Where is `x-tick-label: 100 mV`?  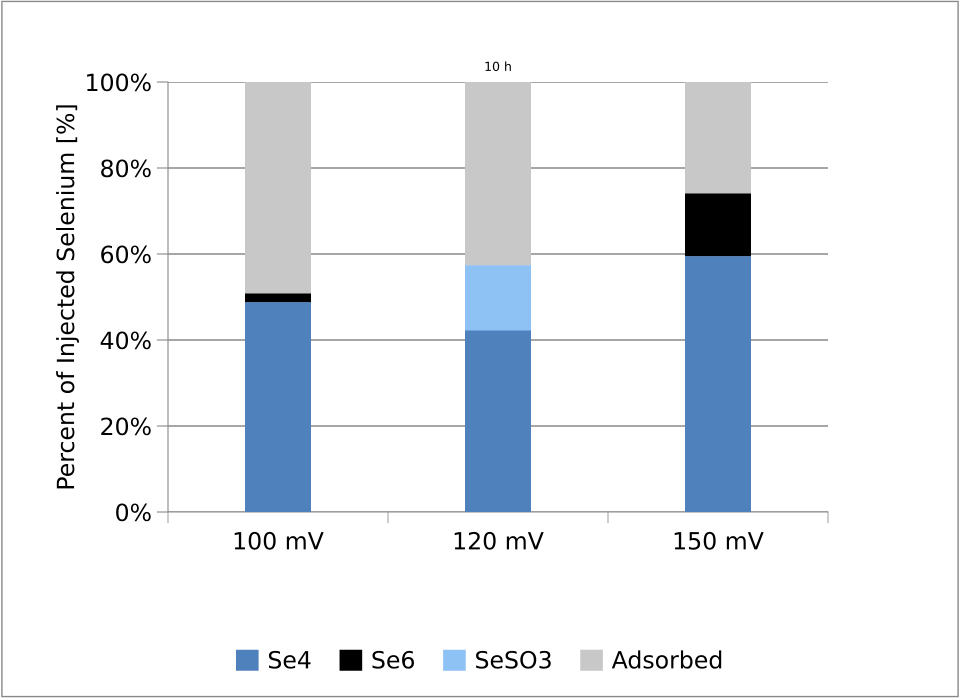 x-tick-label: 100 mV is located at coordinates (279, 541).